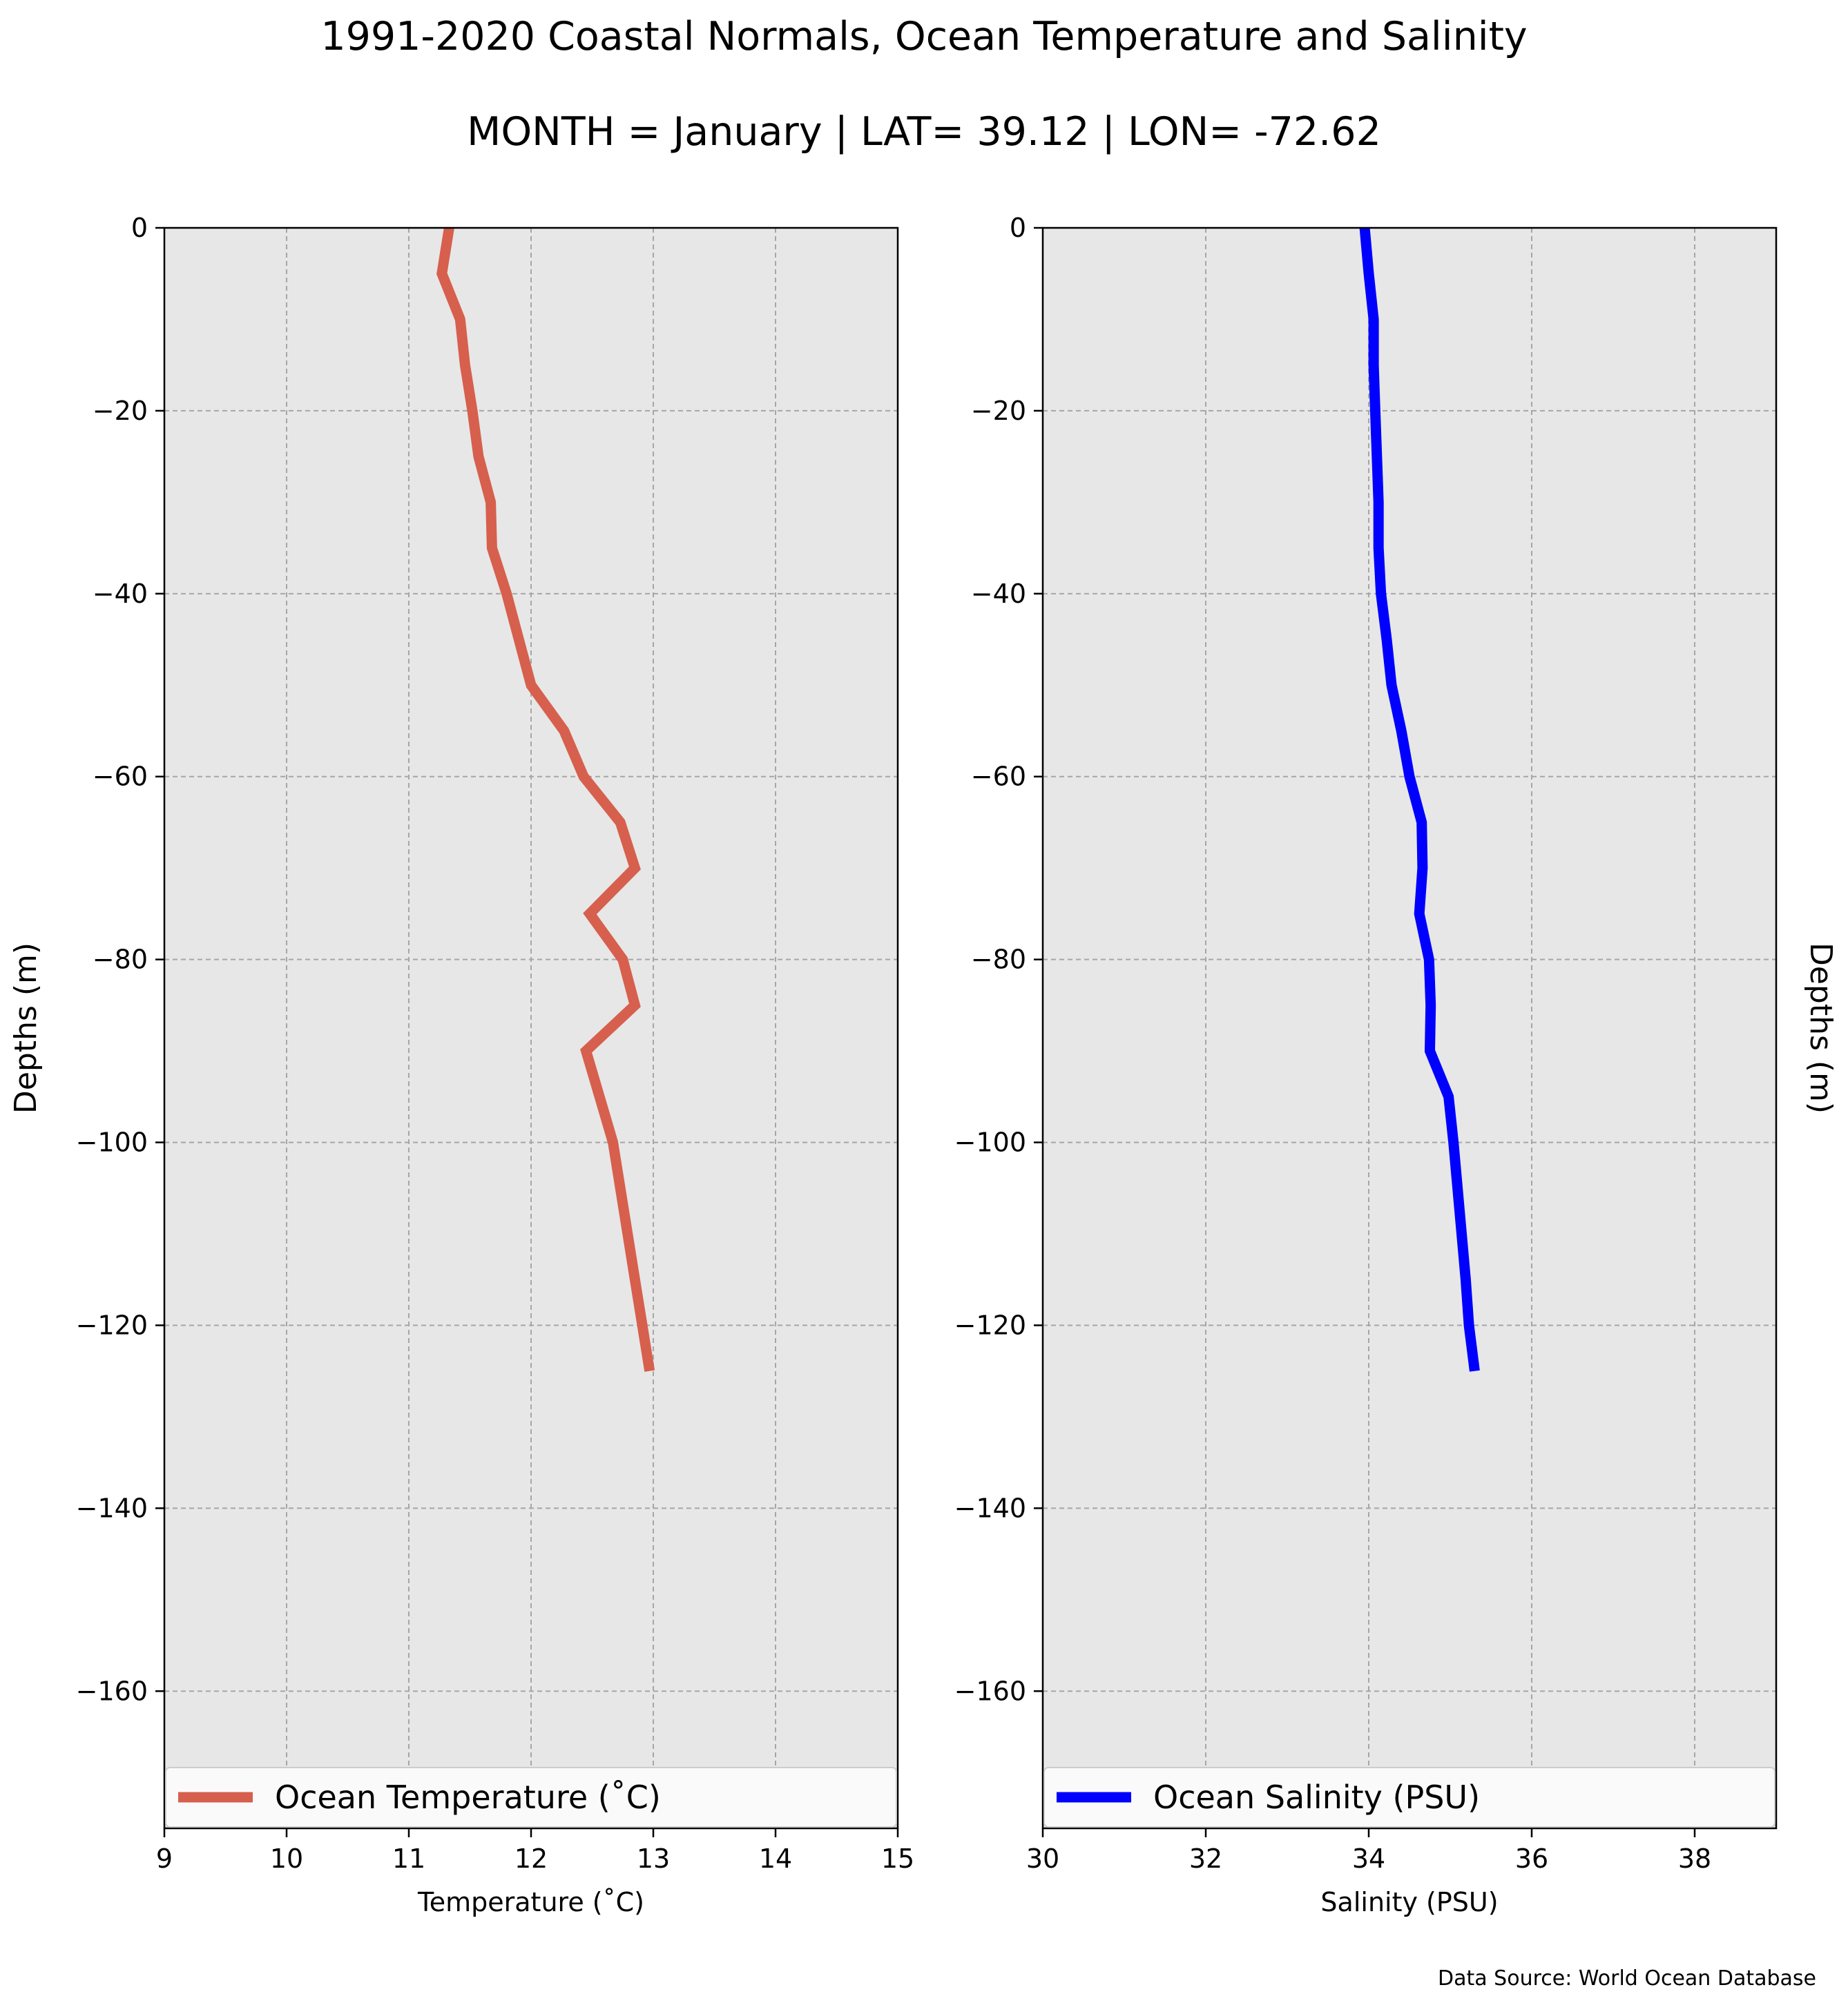  I want to click on x-tick-label: 34, so click(1368, 1859).